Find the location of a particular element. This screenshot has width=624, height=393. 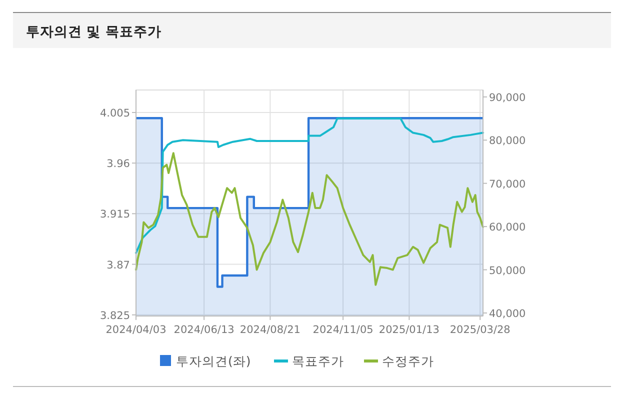

y2-tick-label: 40,000 is located at coordinates (507, 314).